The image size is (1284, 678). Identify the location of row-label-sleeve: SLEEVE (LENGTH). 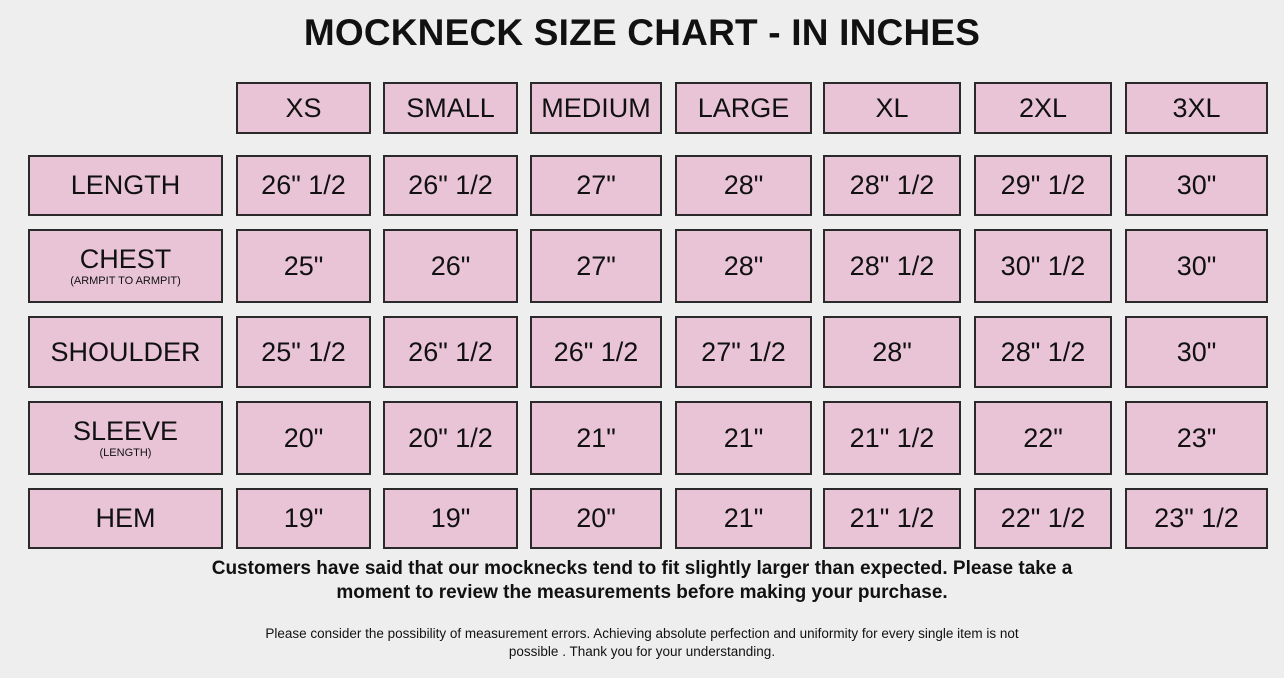
(125, 438).